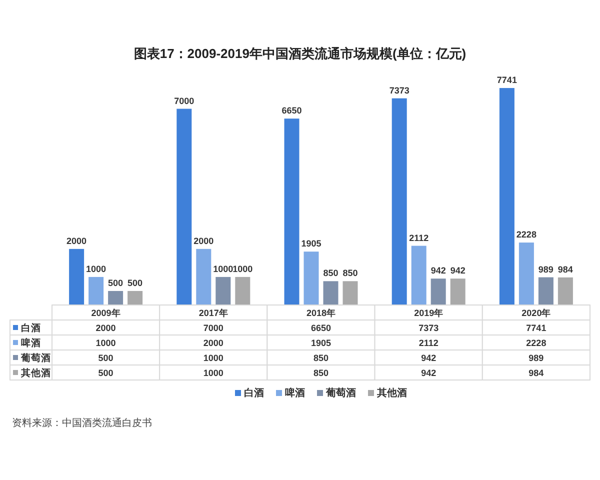 Image resolution: width=600 pixels, height=480 pixels. Describe the element at coordinates (31, 328) in the screenshot. I see `row-label: 白酒` at that location.